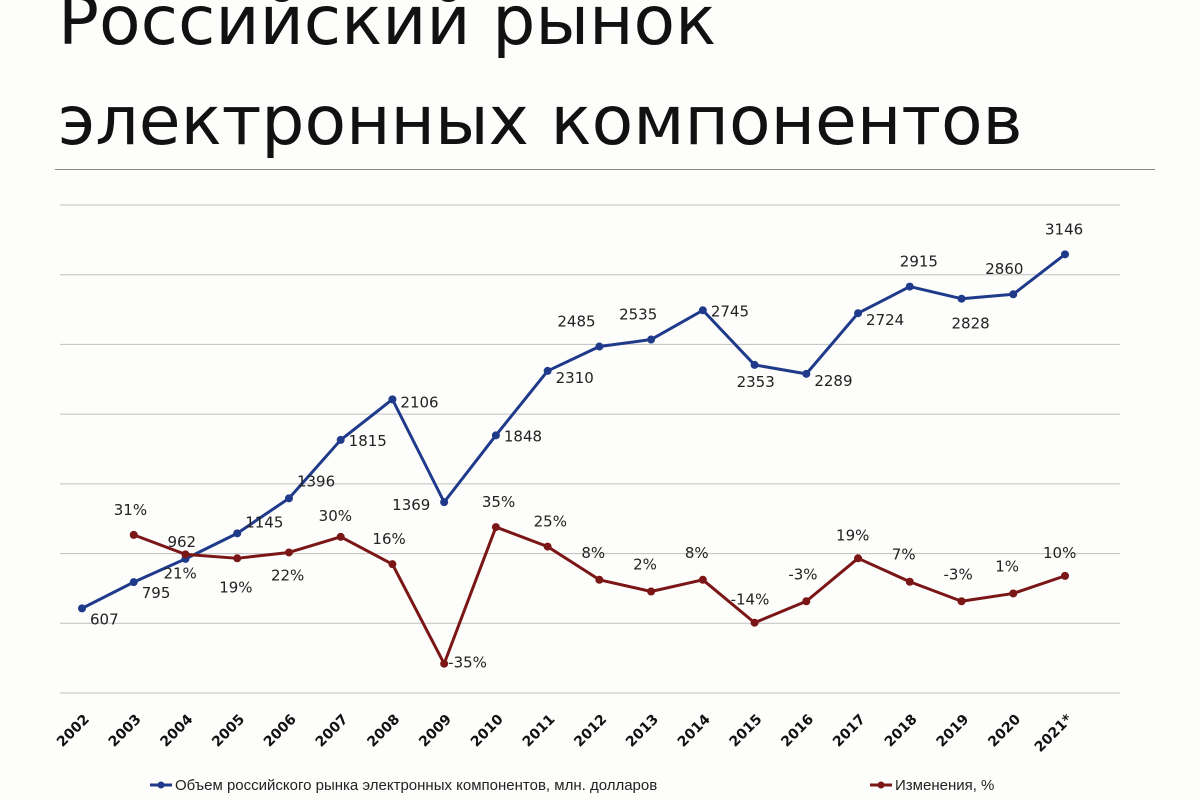 This screenshot has height=800, width=1200. What do you see at coordinates (73, 731) in the screenshot?
I see `x-tick-label: 2002` at bounding box center [73, 731].